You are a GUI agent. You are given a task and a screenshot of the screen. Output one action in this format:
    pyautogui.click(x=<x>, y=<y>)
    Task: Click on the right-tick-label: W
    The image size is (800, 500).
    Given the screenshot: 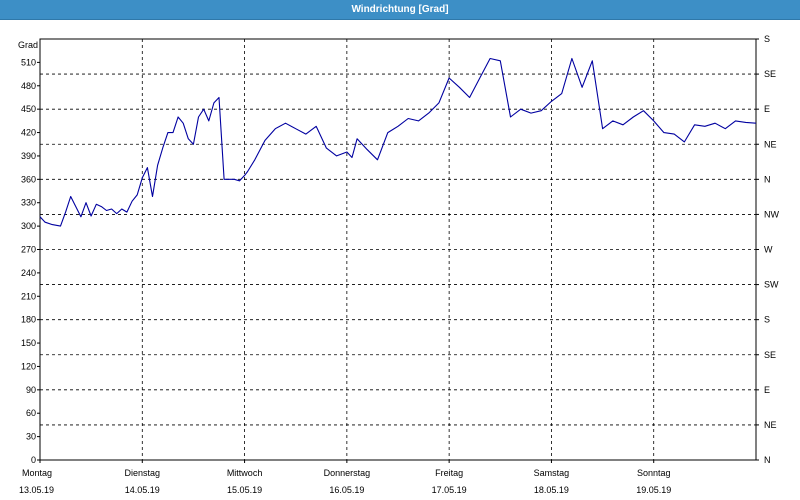 What is the action you would take?
    pyautogui.click(x=768, y=250)
    